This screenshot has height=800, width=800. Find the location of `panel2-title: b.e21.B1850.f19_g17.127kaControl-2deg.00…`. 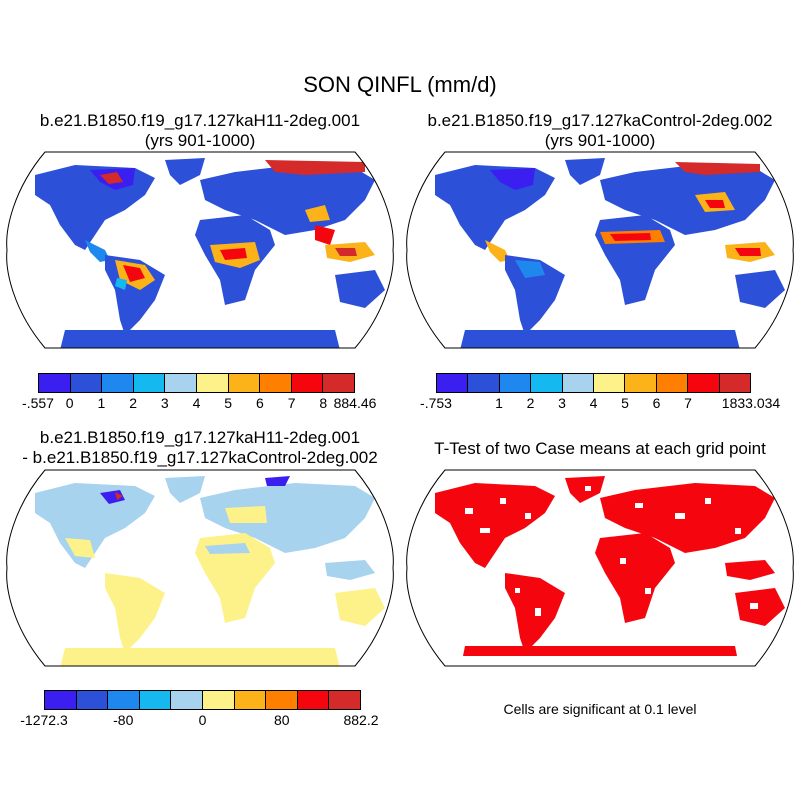

panel2-title: b.e21.B1850.f19_g17.127kaControl-2deg.00… is located at coordinates (600, 131).